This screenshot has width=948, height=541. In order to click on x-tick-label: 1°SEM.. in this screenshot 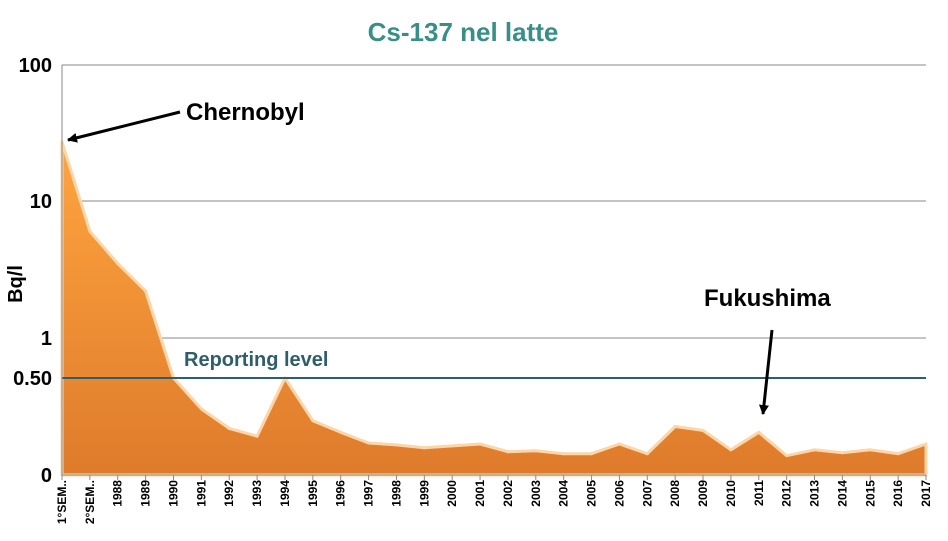, I will do `click(62, 502)`.